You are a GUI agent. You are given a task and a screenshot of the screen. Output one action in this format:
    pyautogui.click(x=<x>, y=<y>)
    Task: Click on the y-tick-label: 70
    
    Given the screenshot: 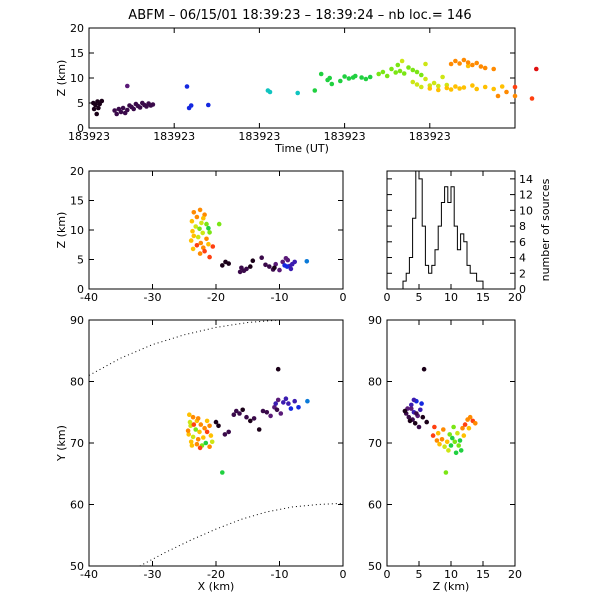 What is the action you would take?
    pyautogui.click(x=77, y=443)
    